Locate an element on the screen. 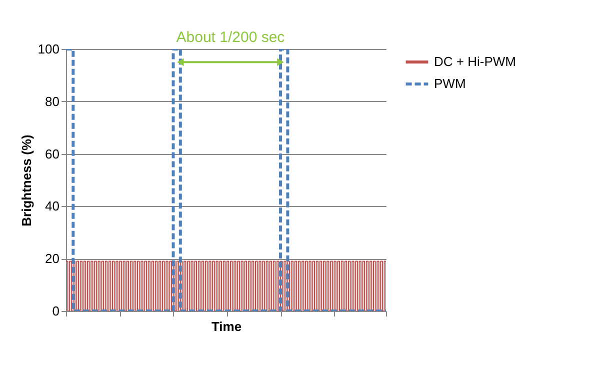  x-axis-title: Time is located at coordinates (226, 326).